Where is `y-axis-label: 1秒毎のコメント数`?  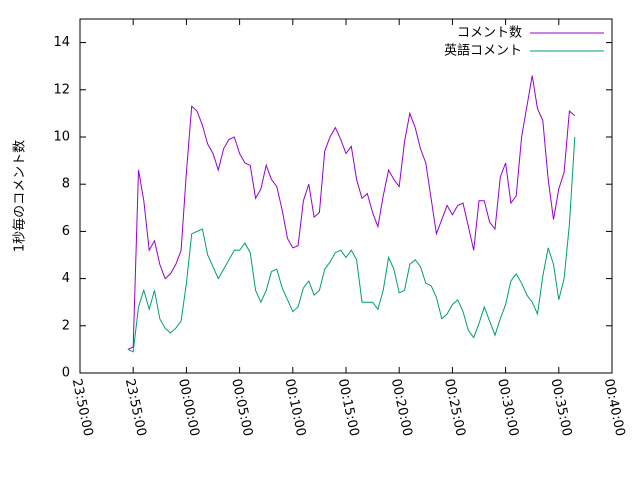
y-axis-label: 1秒毎のコメント数 is located at coordinates (20, 196).